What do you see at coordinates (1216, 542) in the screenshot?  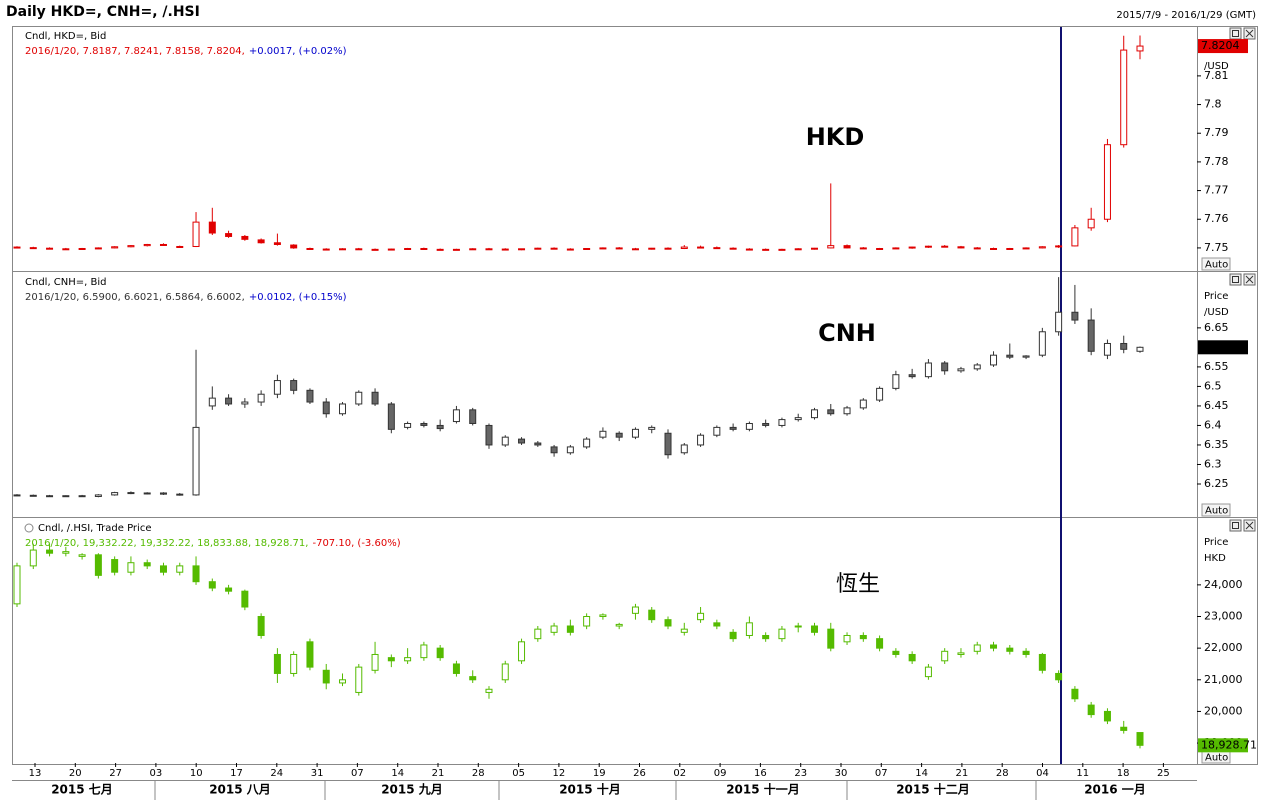 I see `axis-unit: Price` at bounding box center [1216, 542].